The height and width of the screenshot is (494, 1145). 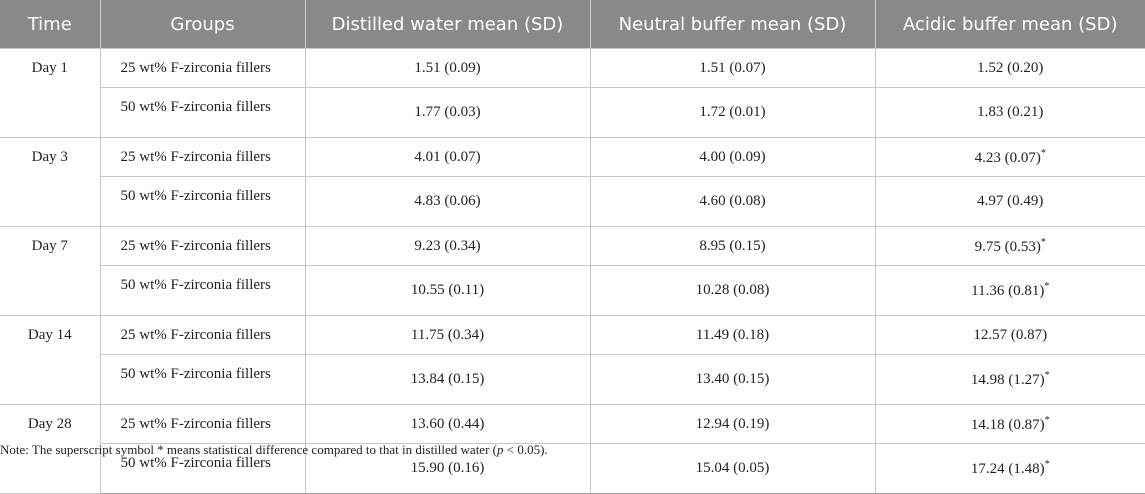 What do you see at coordinates (447, 24) in the screenshot?
I see `header-cell: Distilled water mean (SD)` at bounding box center [447, 24].